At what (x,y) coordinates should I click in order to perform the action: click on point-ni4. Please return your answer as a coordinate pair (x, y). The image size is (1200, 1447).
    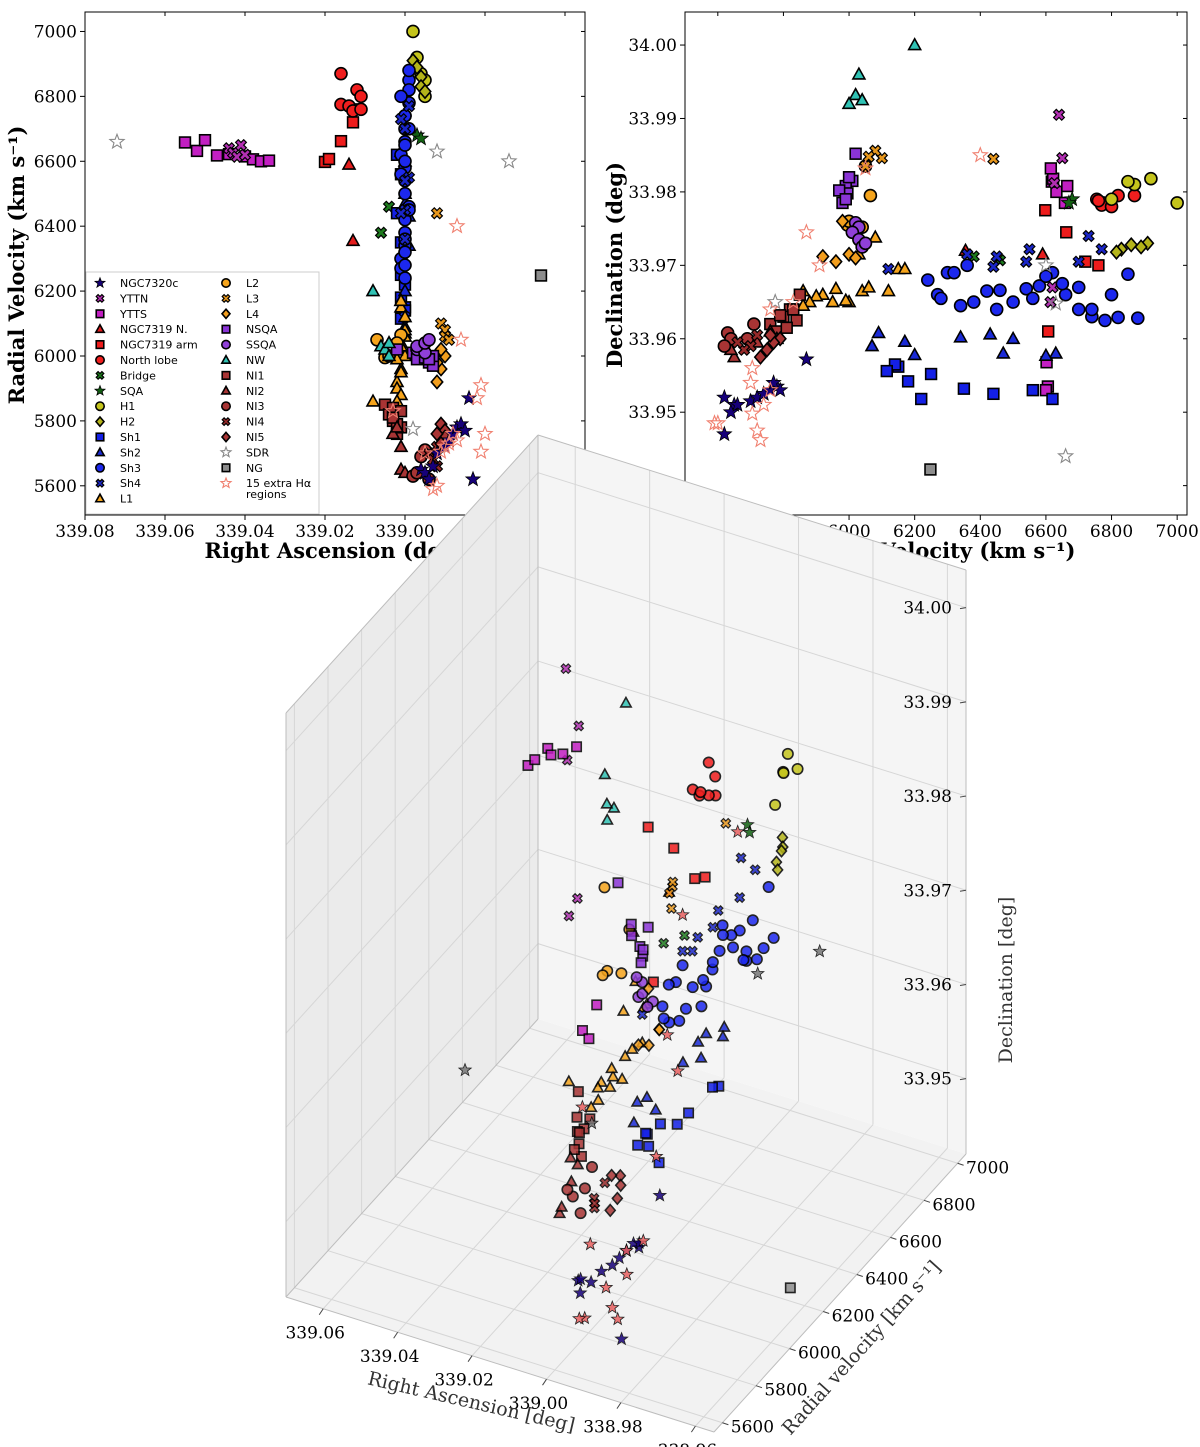
    Looking at the image, I should click on (757, 335).